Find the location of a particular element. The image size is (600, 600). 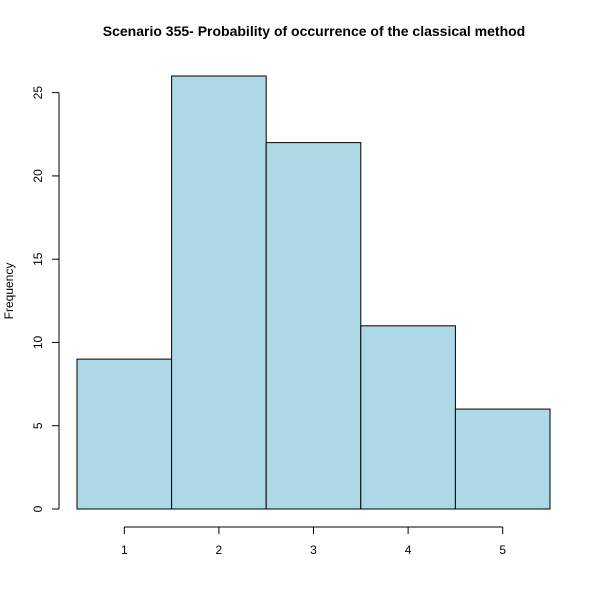

y-tick-label-5: 5 is located at coordinates (38, 425).